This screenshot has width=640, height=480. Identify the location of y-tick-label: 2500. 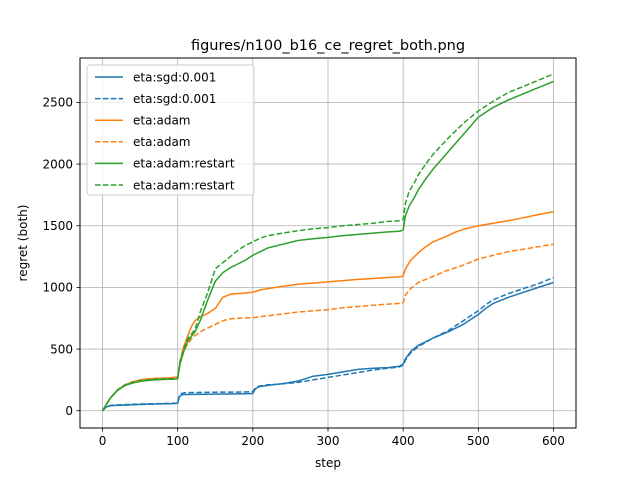
(57, 103).